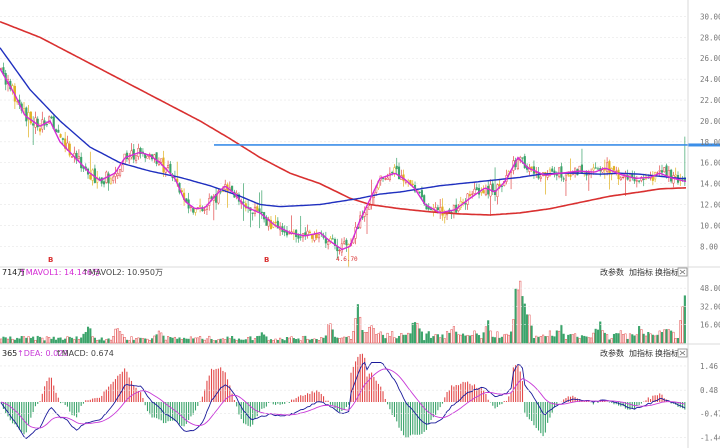 Image resolution: width=720 pixels, height=448 pixels. I want to click on vol-edit-params-button: 改参数, so click(612, 272).